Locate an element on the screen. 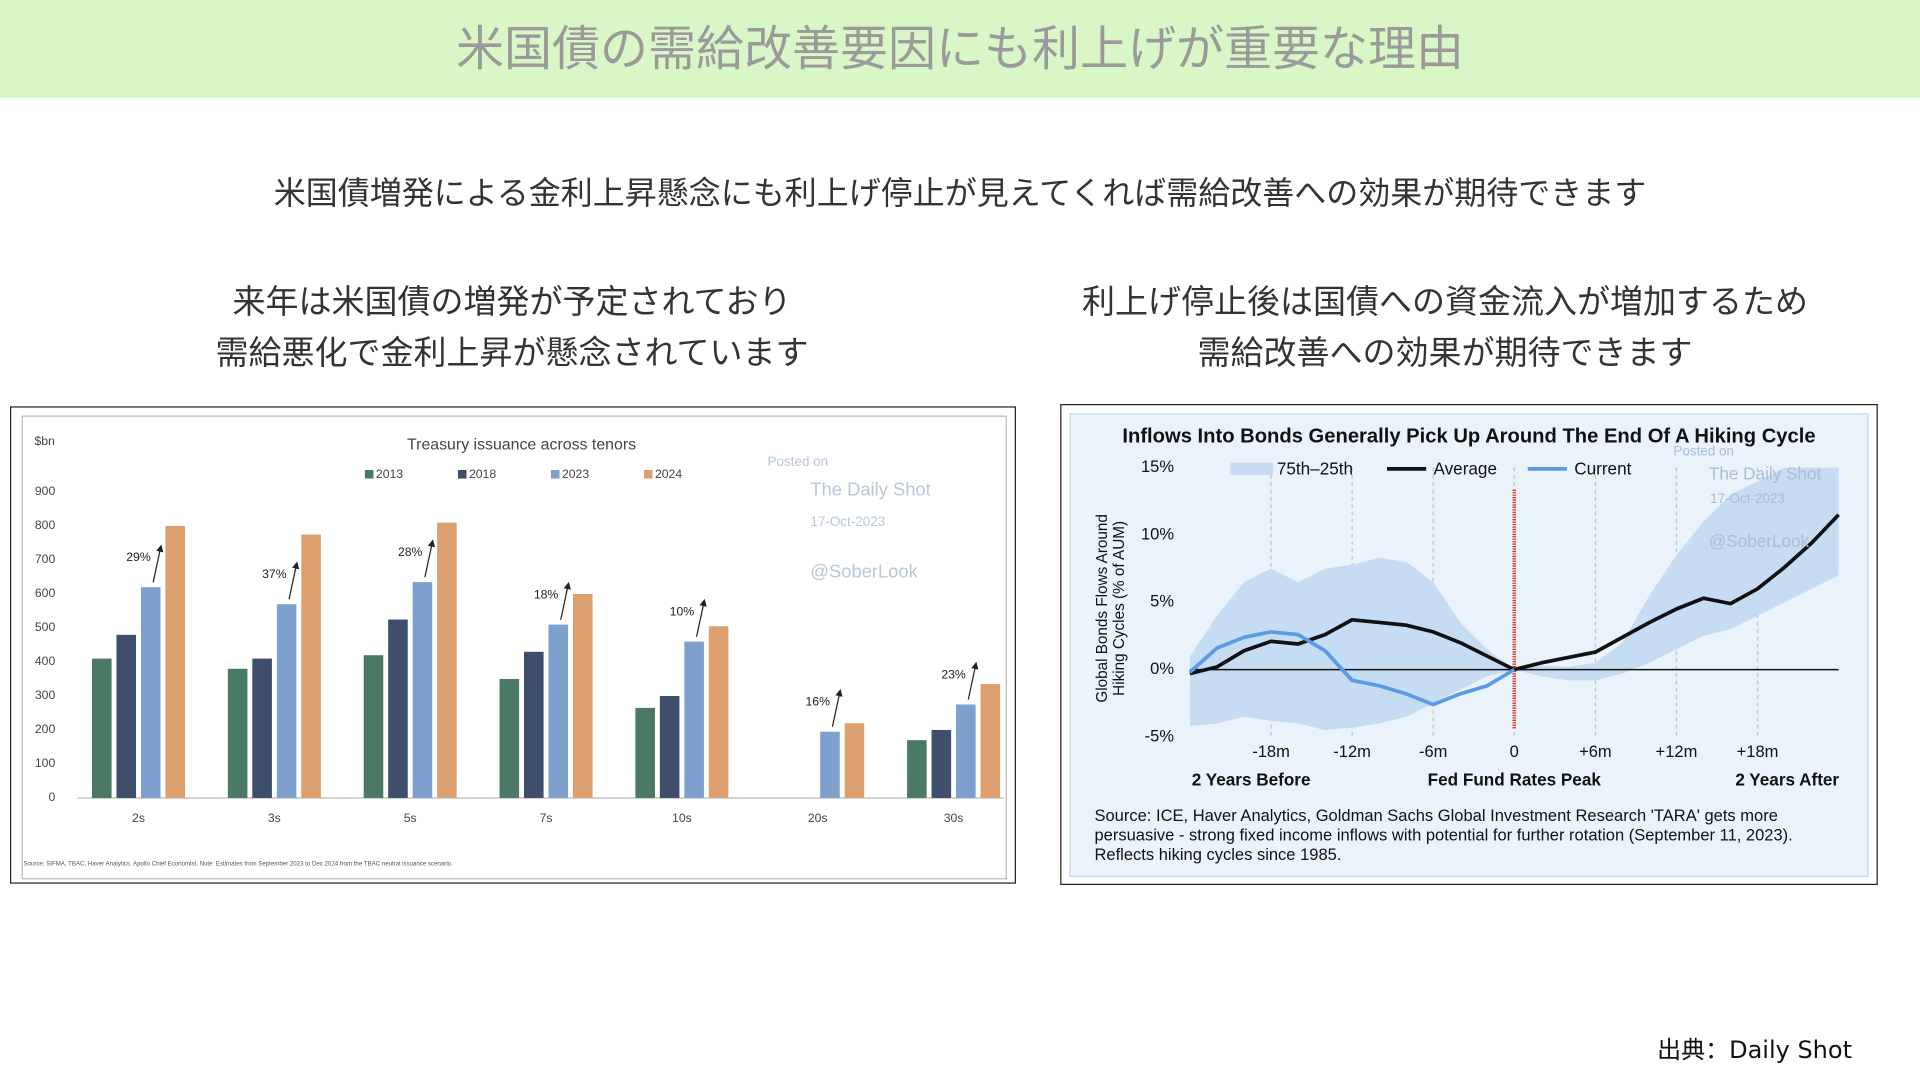 Image resolution: width=1920 pixels, height=1080 pixels. x-section-label: 2 Years Before is located at coordinates (1251, 779).